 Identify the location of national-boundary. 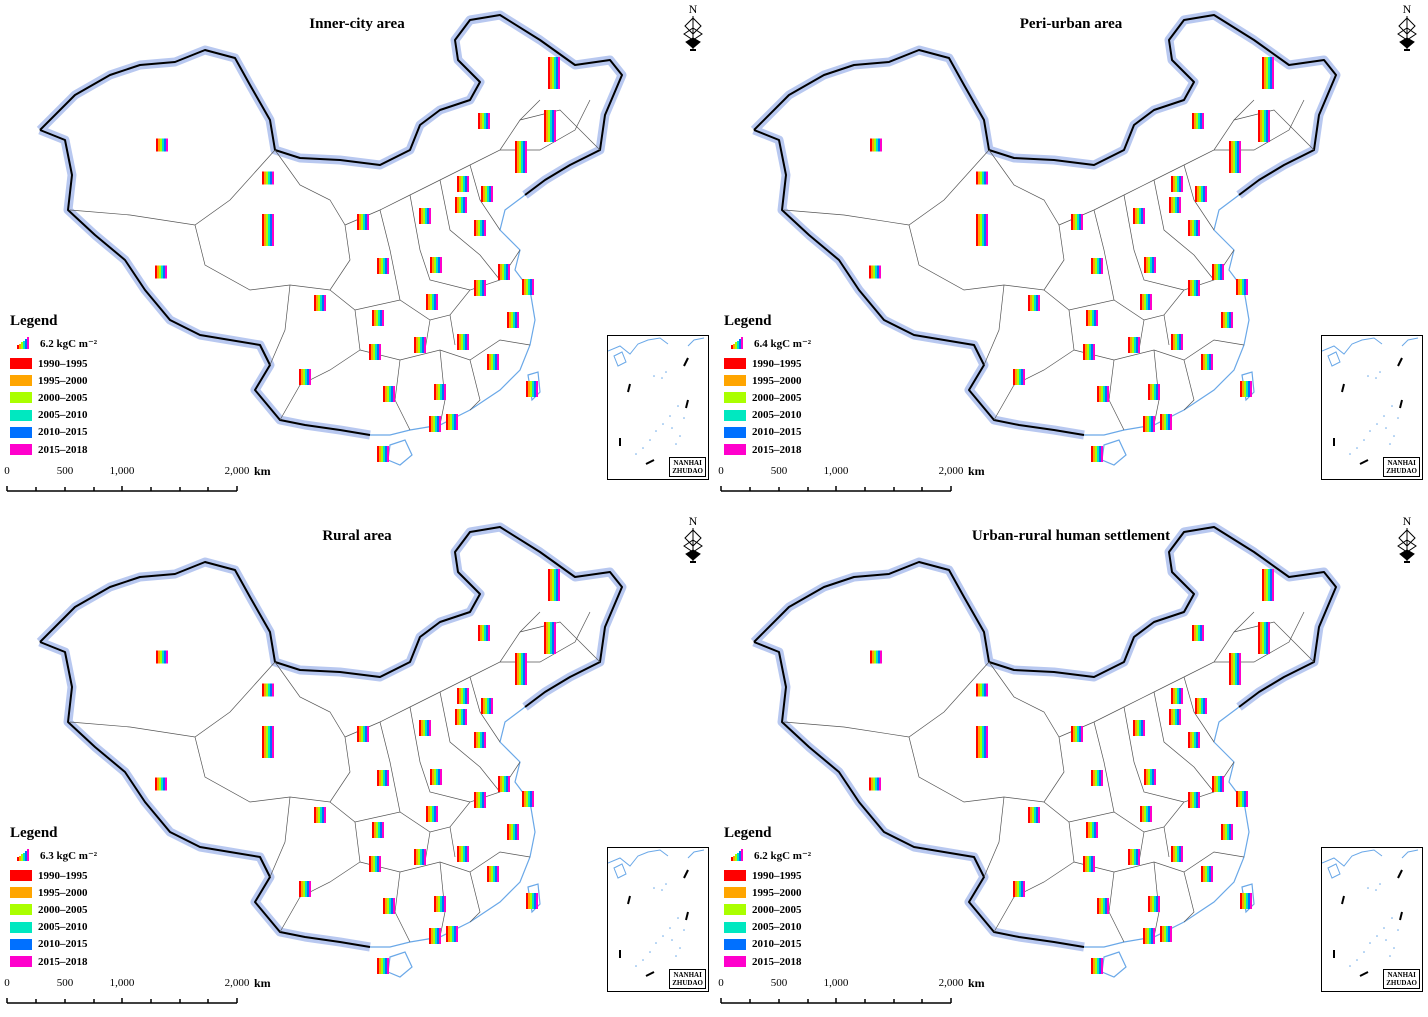
(331, 617).